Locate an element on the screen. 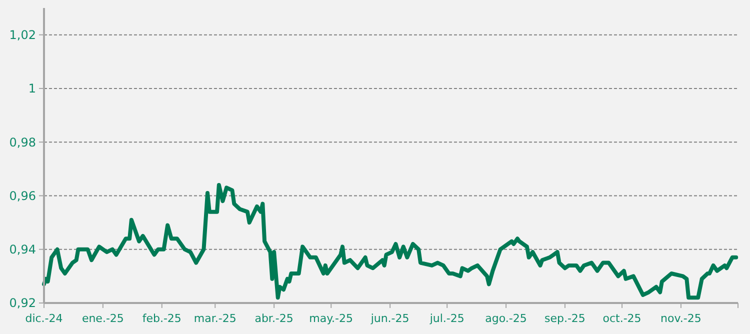 This screenshot has height=334, width=750. y-tick-label: 1 is located at coordinates (32, 89).